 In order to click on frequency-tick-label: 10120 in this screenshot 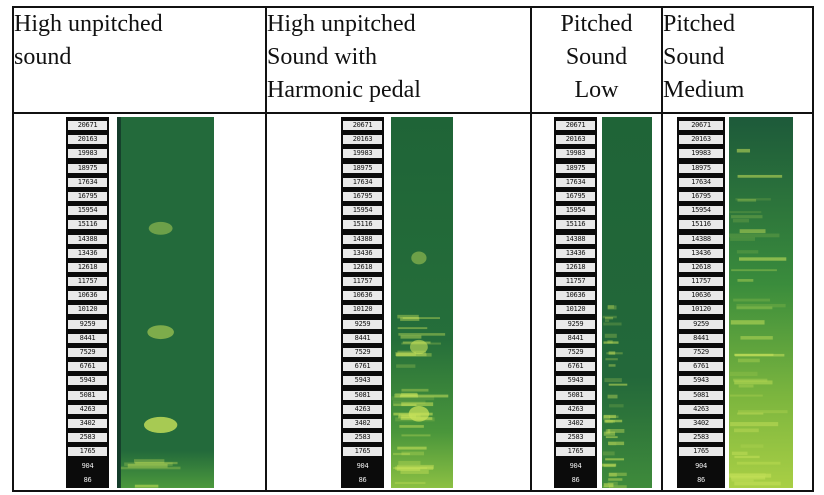, I will do `click(575, 310)`.